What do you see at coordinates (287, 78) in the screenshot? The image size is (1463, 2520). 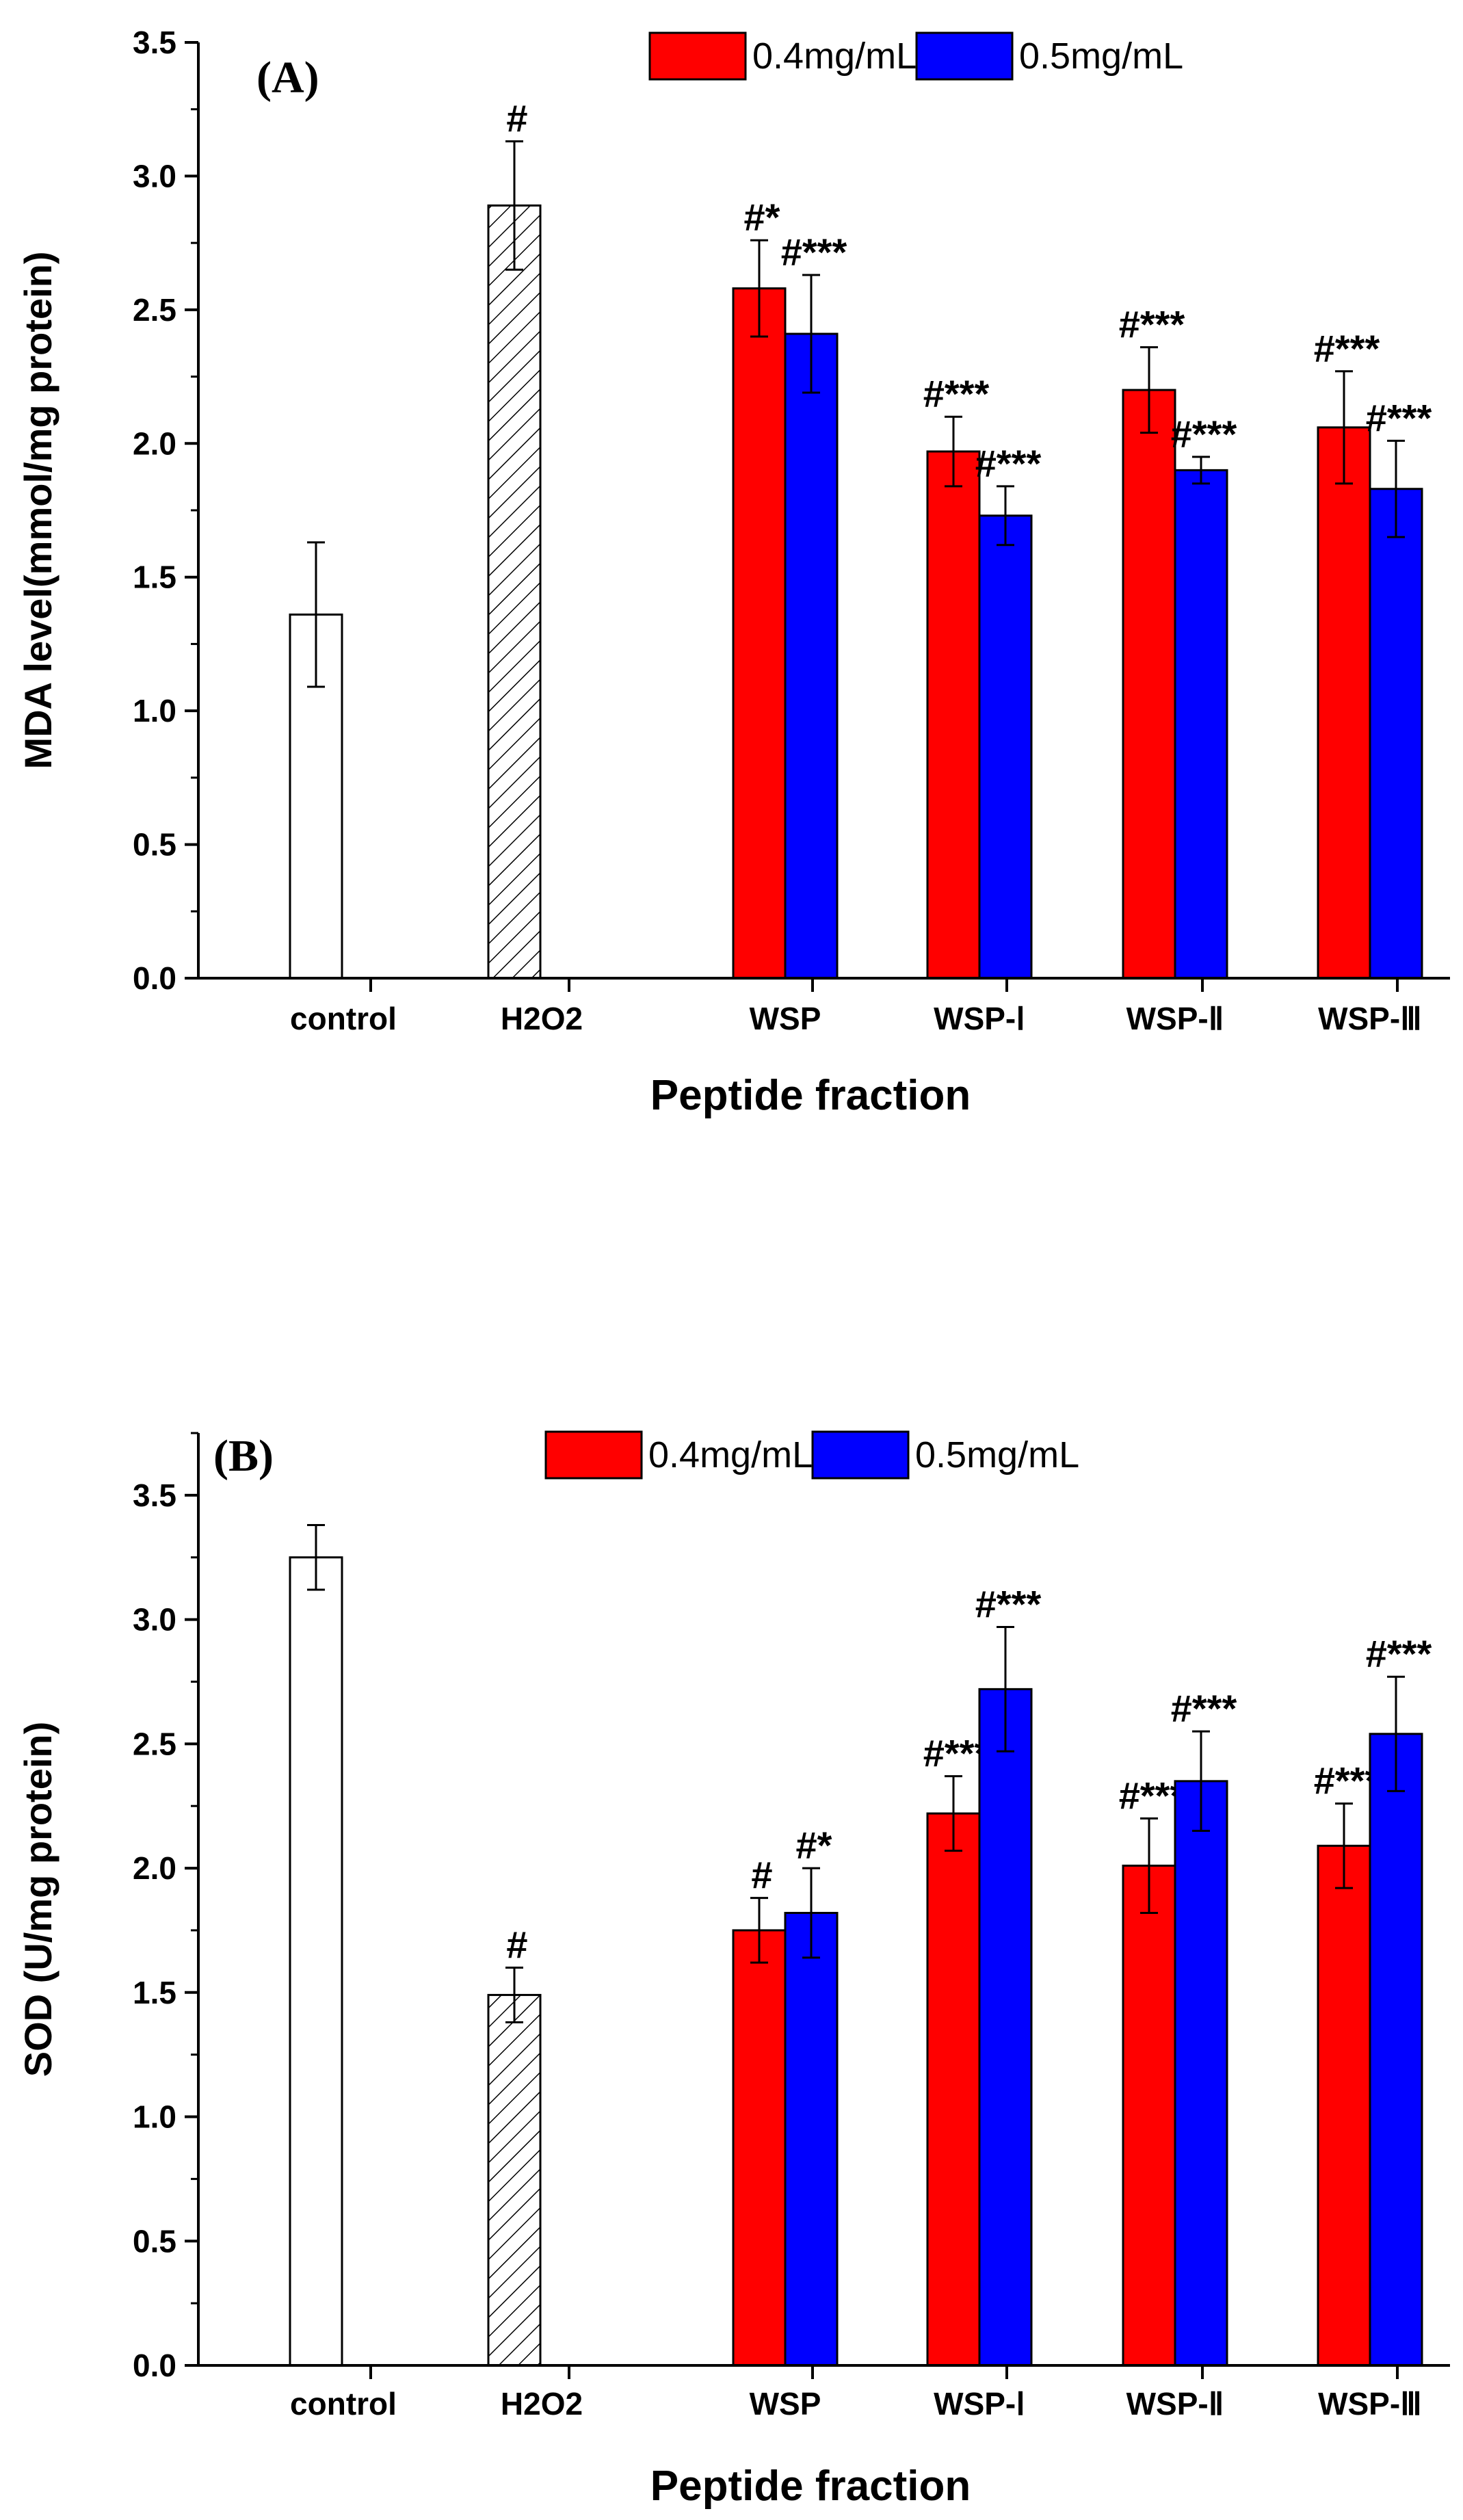 I see `panel-label: (A)` at bounding box center [287, 78].